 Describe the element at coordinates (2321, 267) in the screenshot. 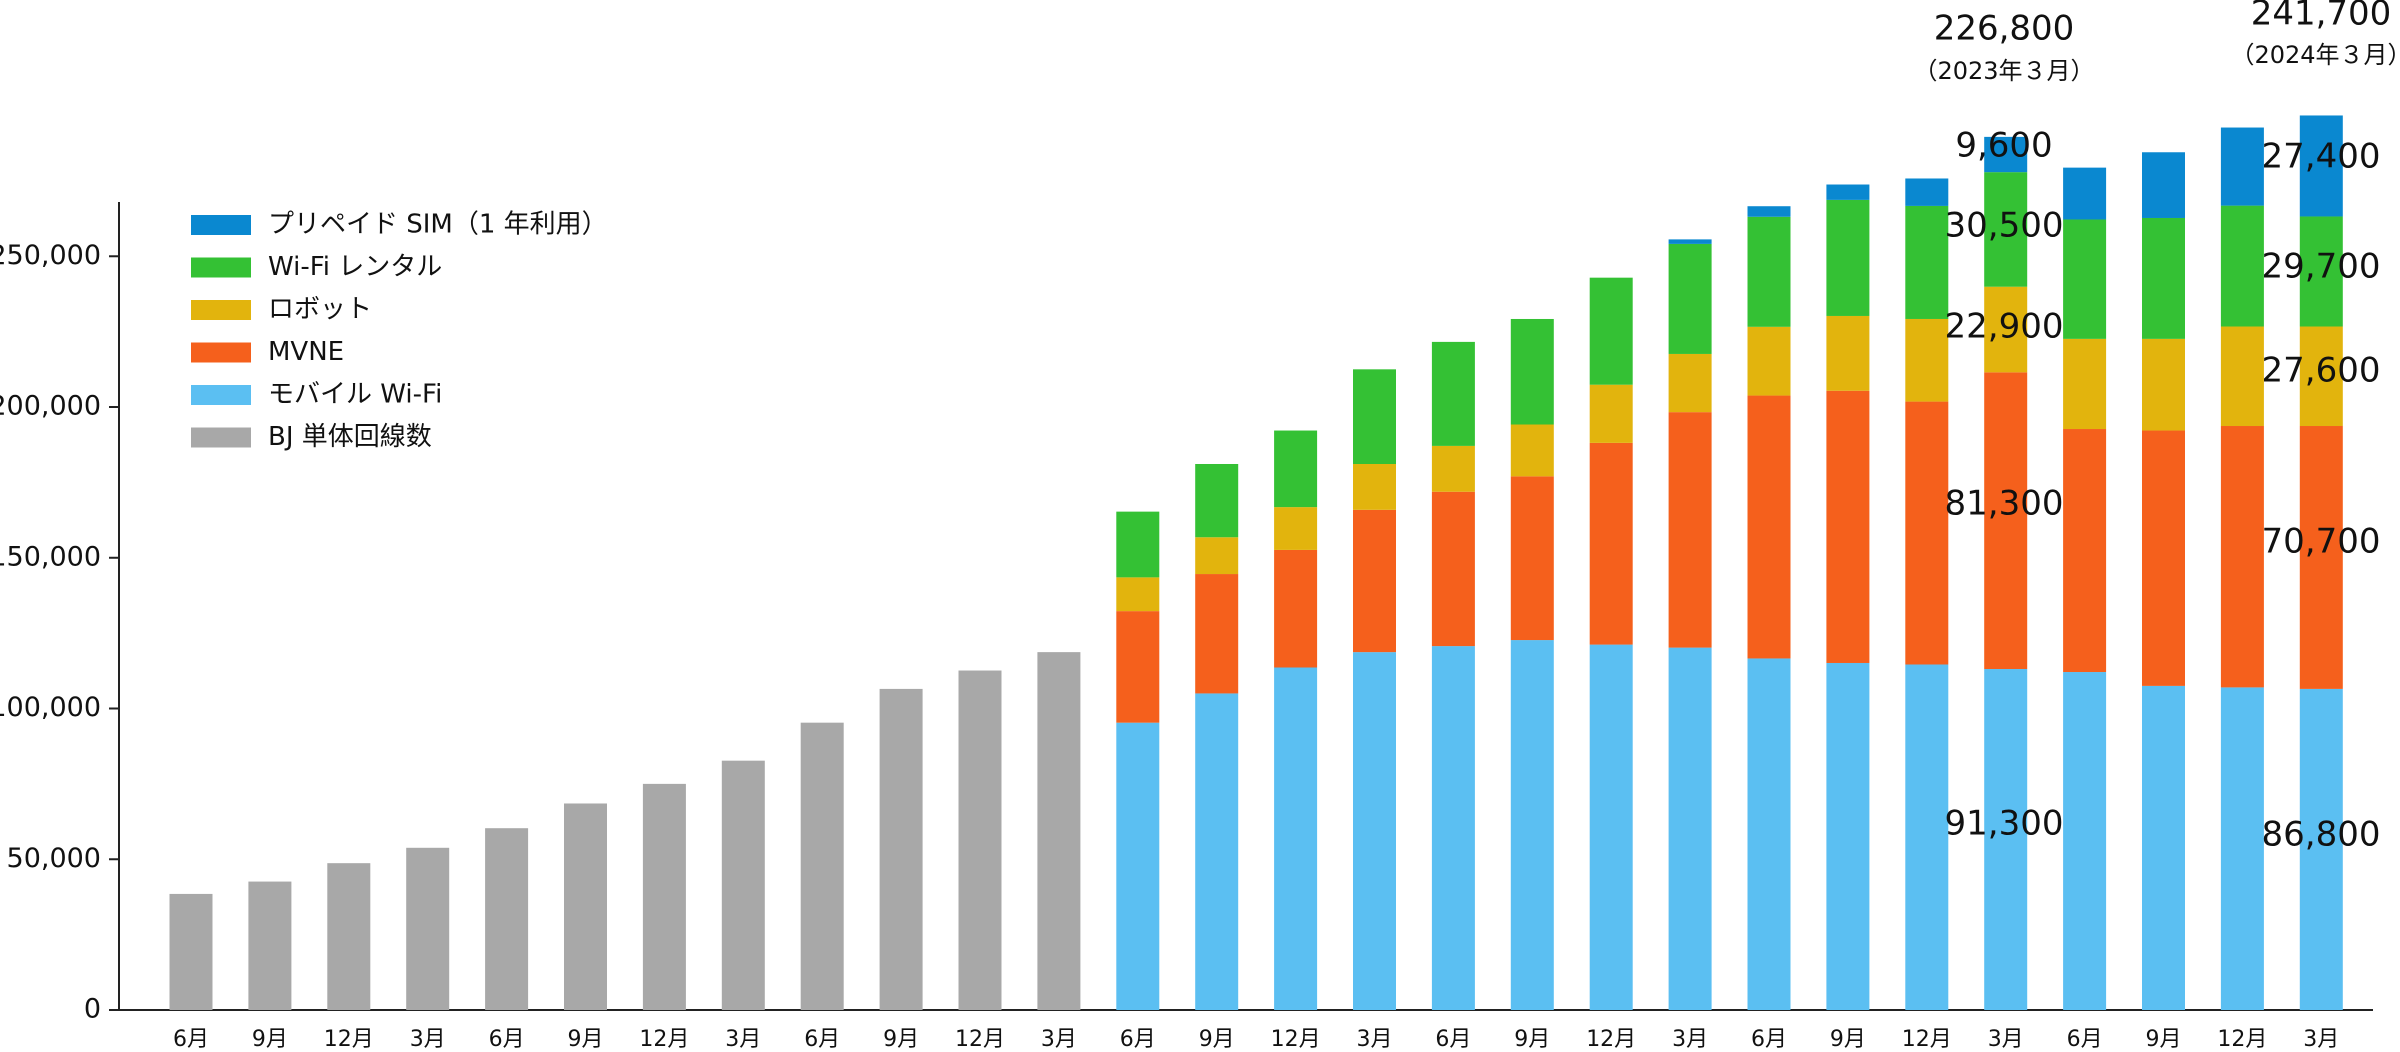

I see `annotation: 29,700` at that location.